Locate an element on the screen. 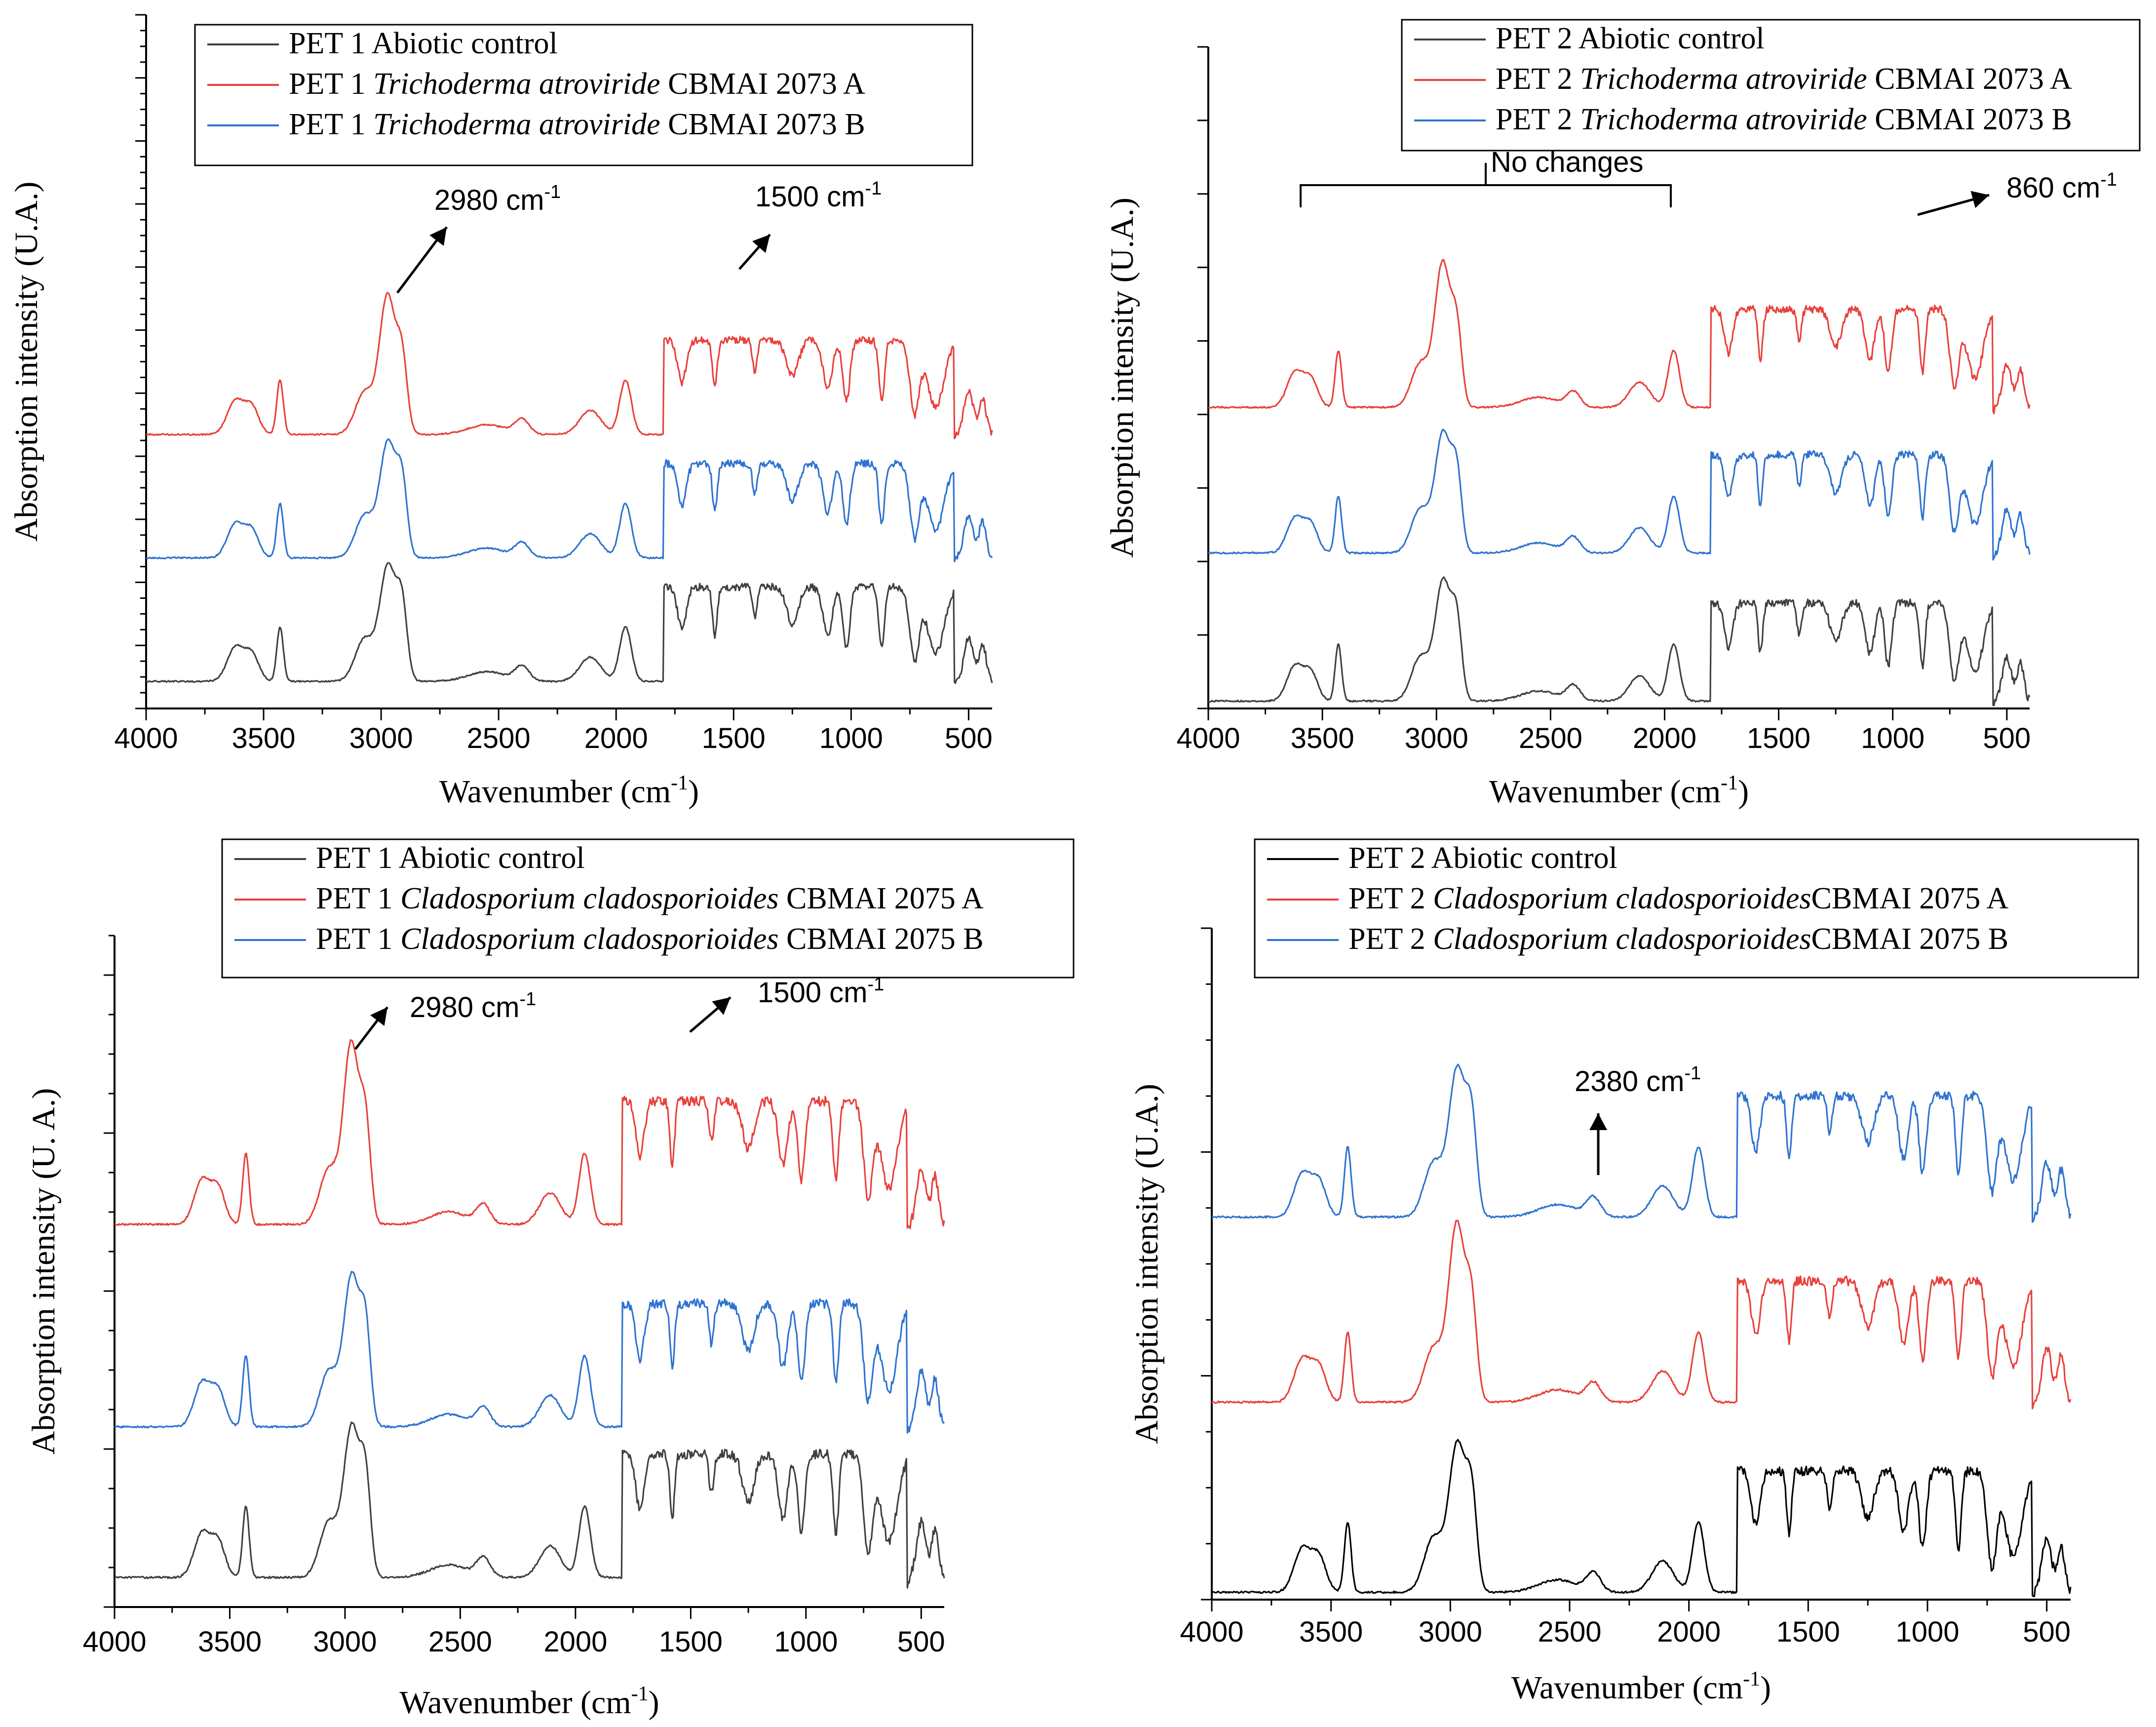  annotation-text: 860 cm-1 is located at coordinates (2061, 186).